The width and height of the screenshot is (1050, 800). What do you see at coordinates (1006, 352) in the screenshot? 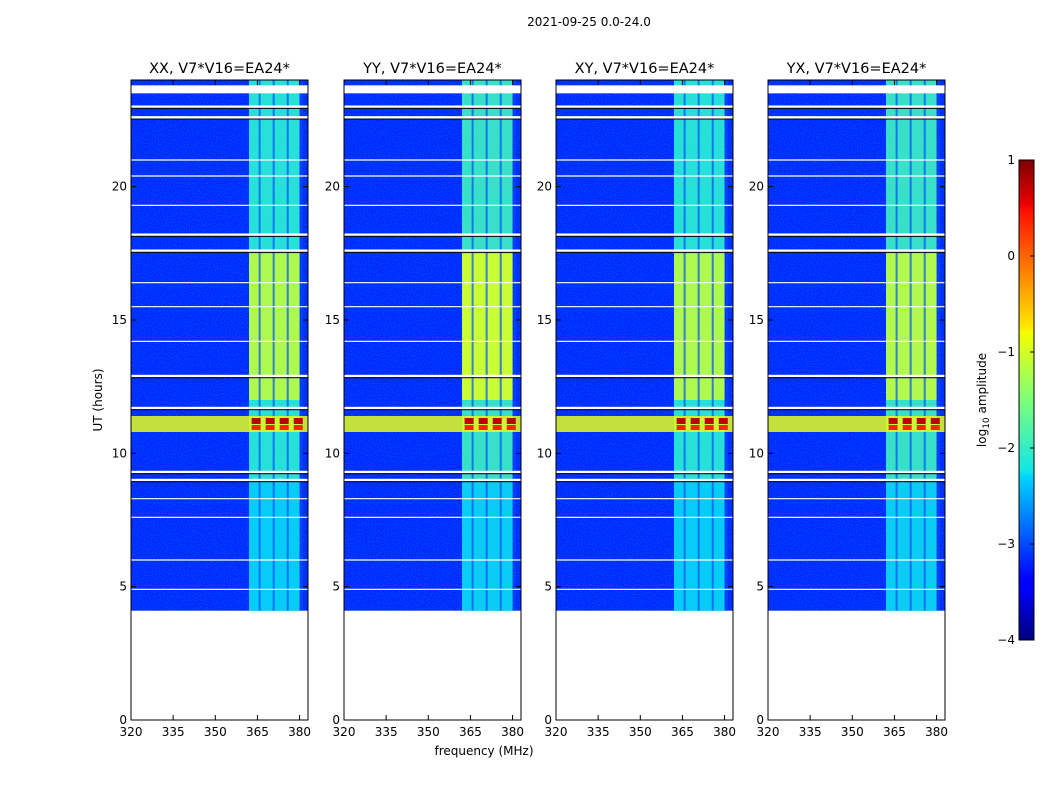
I see `colorbar-tick-label: −1` at bounding box center [1006, 352].